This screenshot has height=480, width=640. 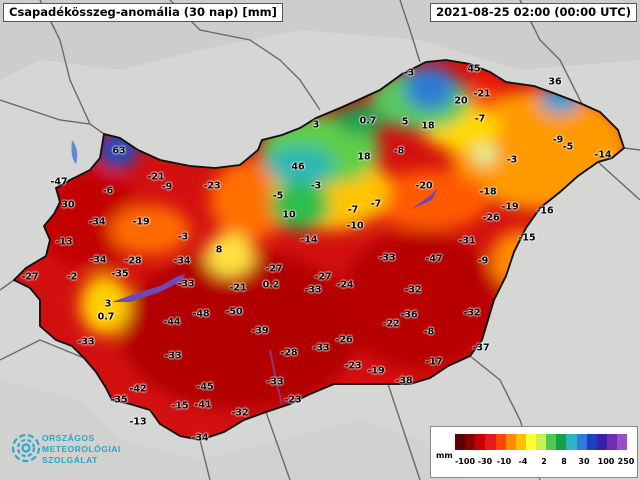 What do you see at coordinates (461, 101) in the screenshot?
I see `station-value: 20` at bounding box center [461, 101].